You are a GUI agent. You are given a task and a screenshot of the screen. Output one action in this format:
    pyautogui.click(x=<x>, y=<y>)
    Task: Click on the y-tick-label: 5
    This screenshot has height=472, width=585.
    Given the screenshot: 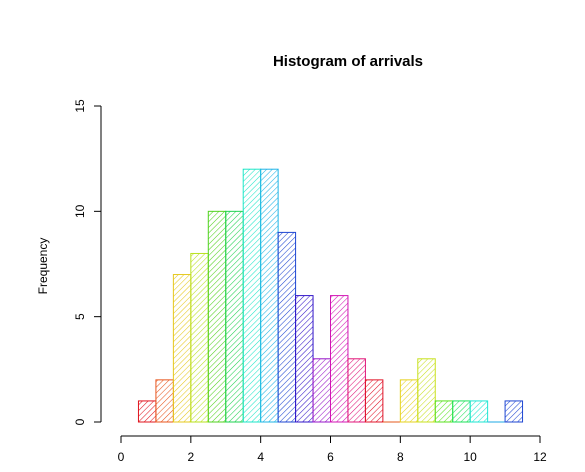 What is the action you would take?
    pyautogui.click(x=80, y=316)
    